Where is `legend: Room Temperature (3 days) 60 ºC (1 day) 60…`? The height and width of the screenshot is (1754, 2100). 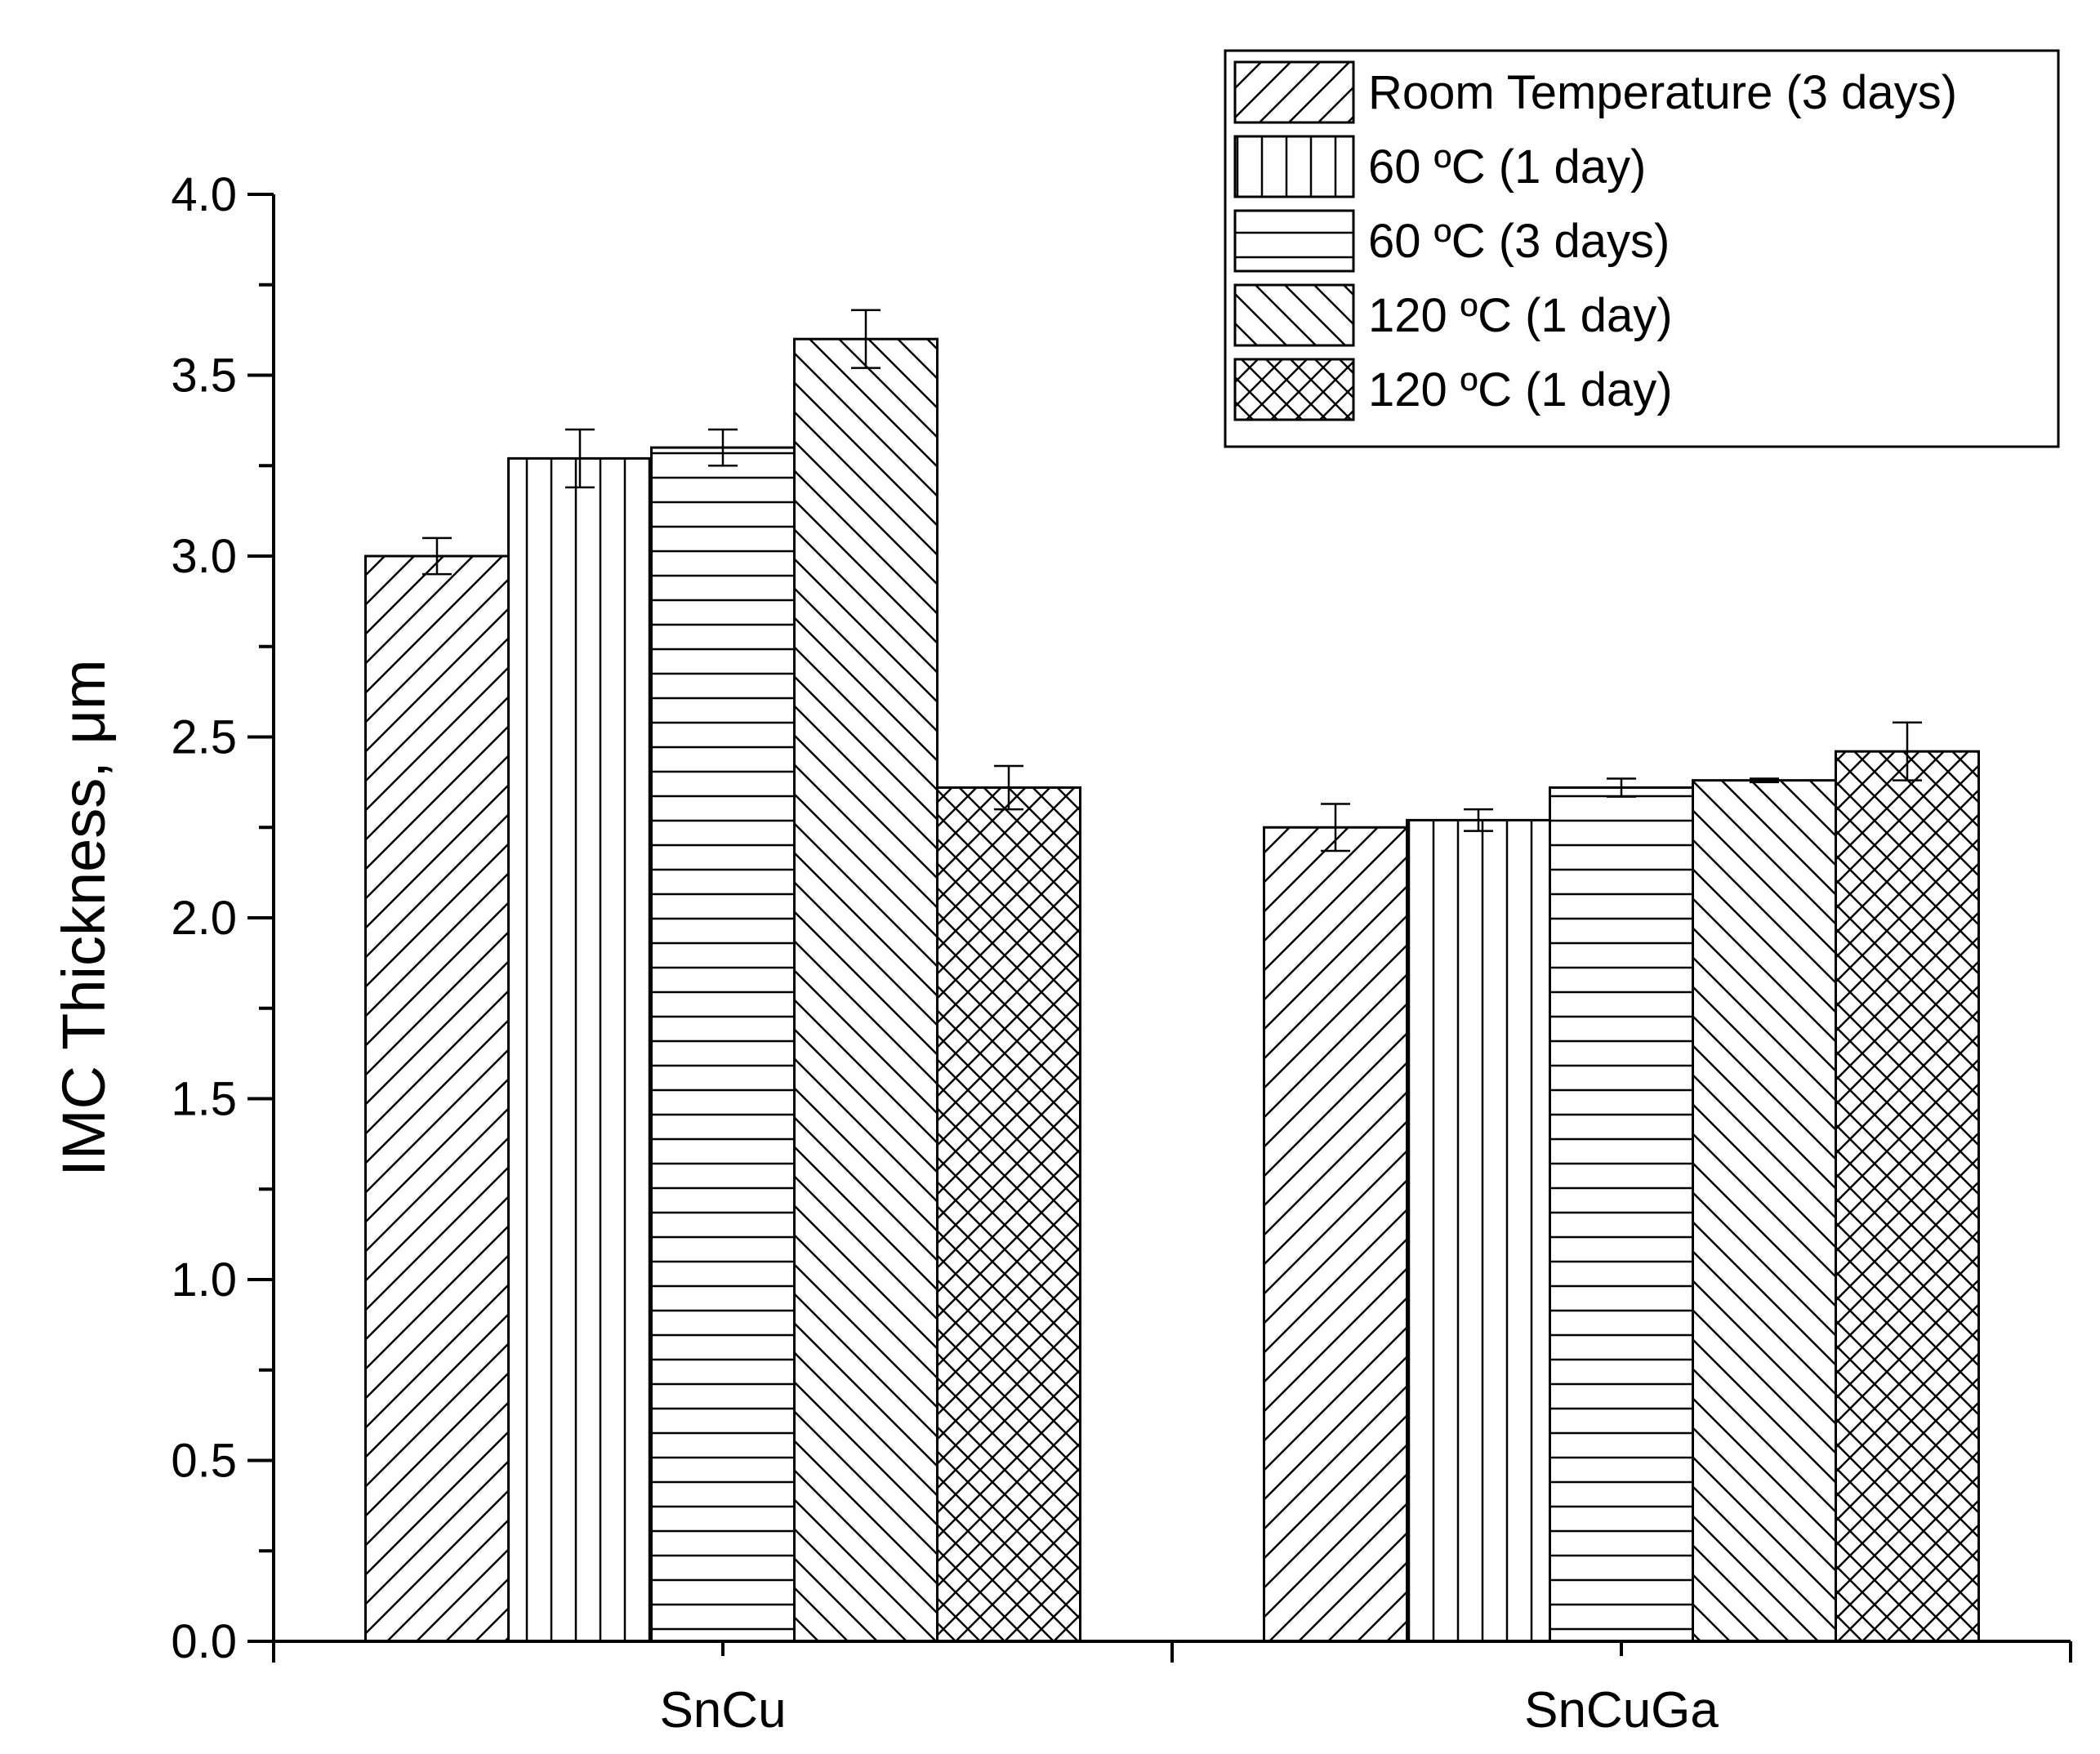
legend: Room Temperature (3 days) 60 ºC (1 day) 60… is located at coordinates (1642, 249).